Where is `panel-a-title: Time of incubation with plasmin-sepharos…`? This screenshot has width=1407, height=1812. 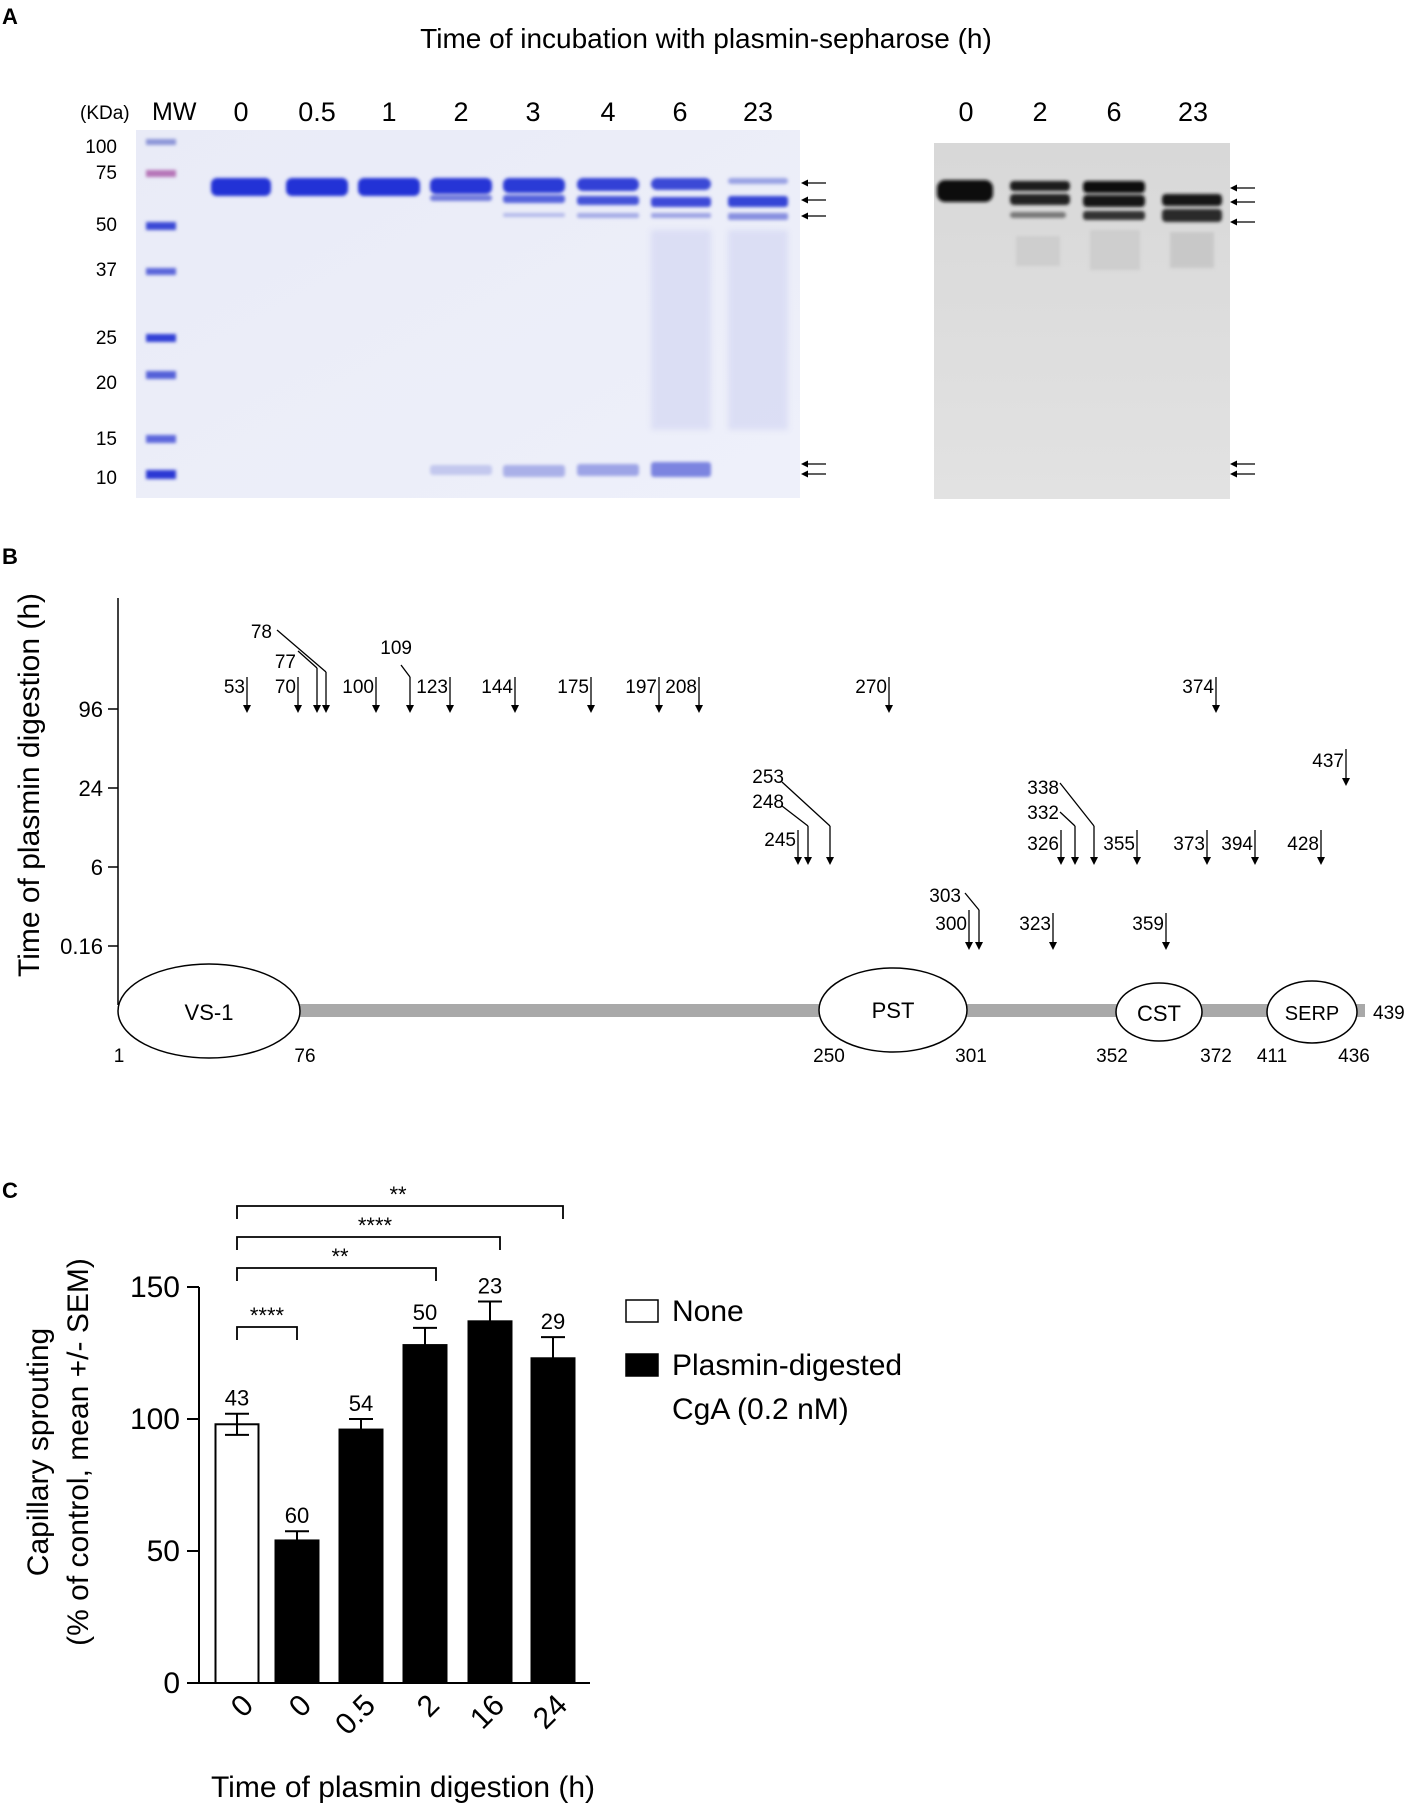 panel-a-title: Time of incubation with plasmin-sepharos… is located at coordinates (706, 38).